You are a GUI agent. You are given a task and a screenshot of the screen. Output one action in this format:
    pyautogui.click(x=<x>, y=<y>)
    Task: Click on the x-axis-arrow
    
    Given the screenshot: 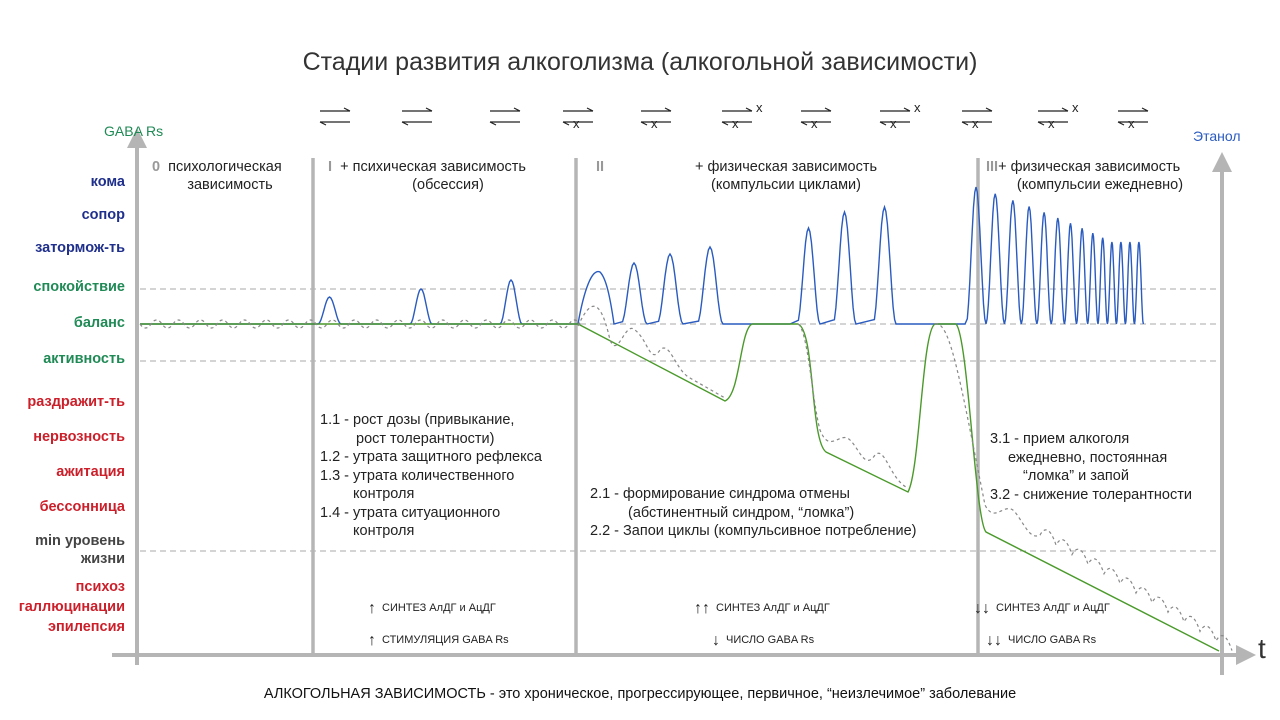 What is the action you would take?
    pyautogui.click(x=1246, y=655)
    